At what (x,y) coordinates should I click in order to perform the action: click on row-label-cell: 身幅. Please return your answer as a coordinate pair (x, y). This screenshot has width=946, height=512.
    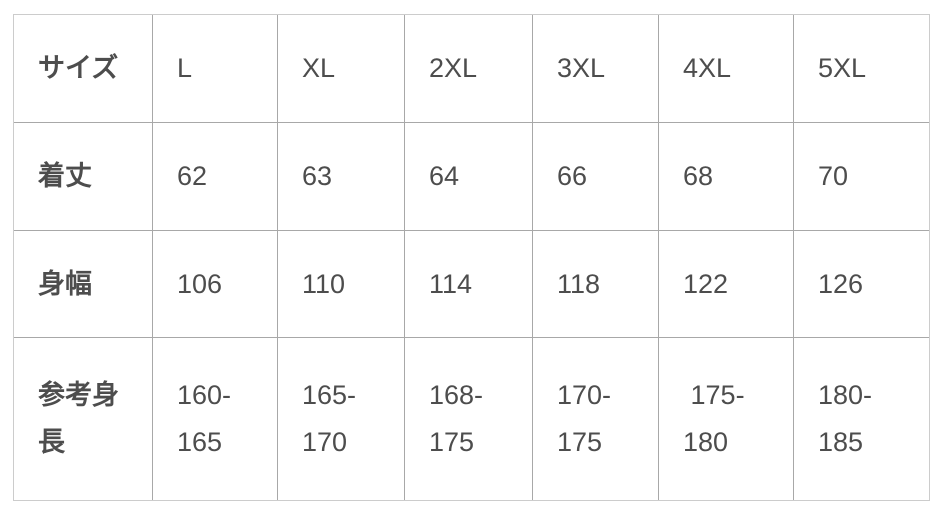
    Looking at the image, I should click on (83, 284).